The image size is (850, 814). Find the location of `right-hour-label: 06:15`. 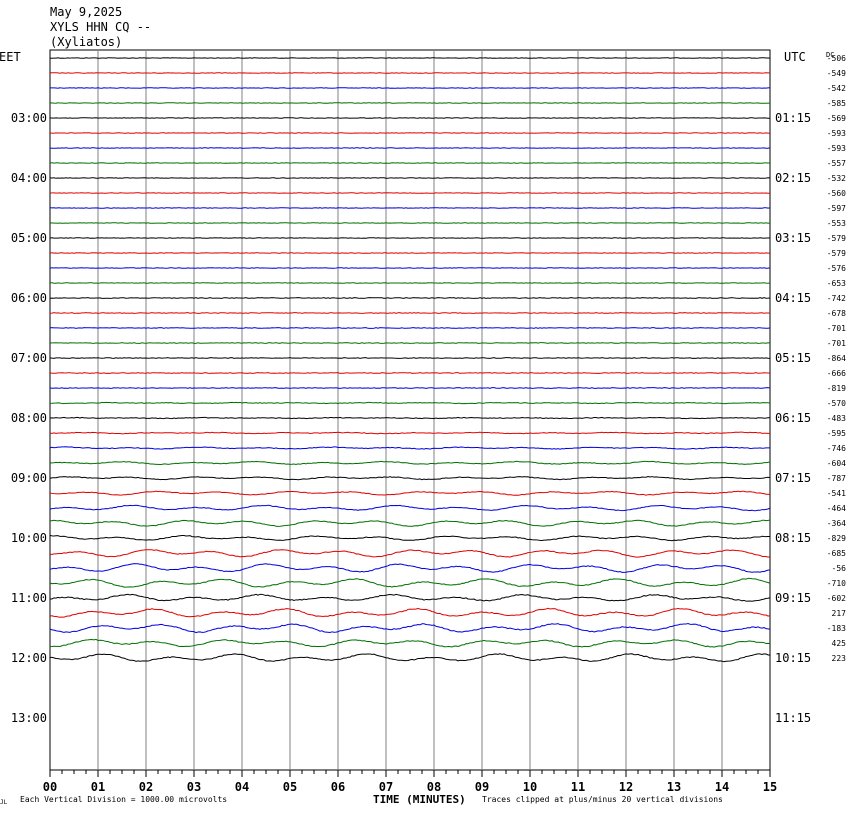

right-hour-label: 06:15 is located at coordinates (793, 418).